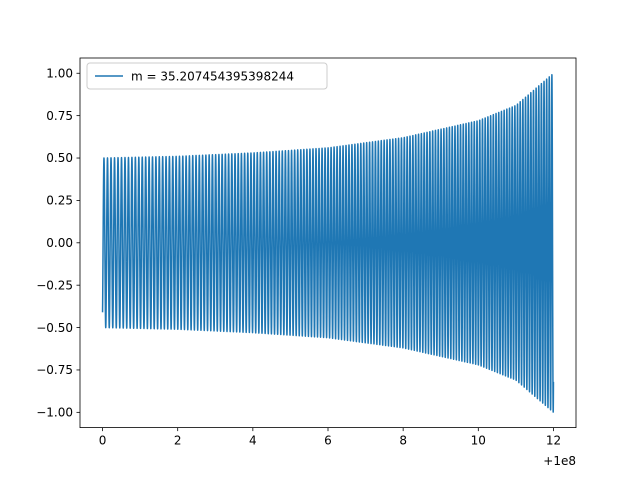  Describe the element at coordinates (253, 441) in the screenshot. I see `x-tick-label: 4` at that location.